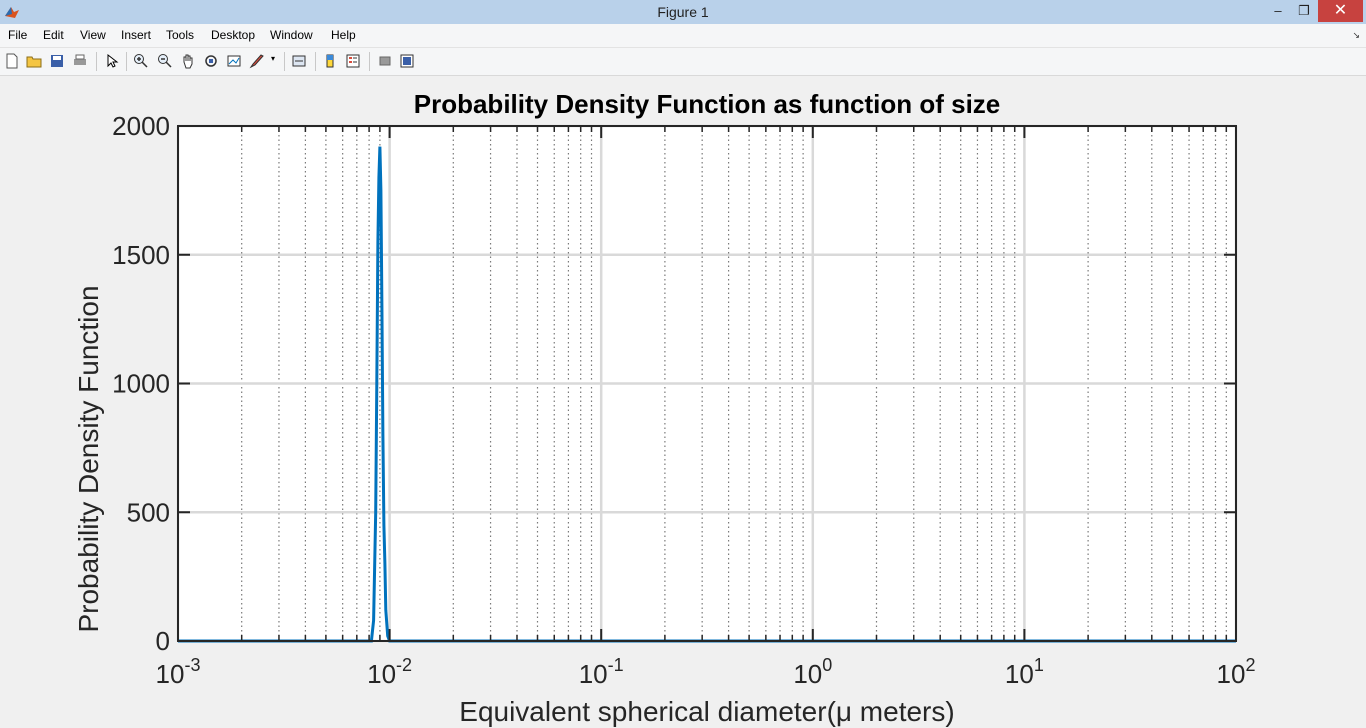 This screenshot has width=1366, height=728. What do you see at coordinates (57, 61) in the screenshot?
I see `save-icon` at bounding box center [57, 61].